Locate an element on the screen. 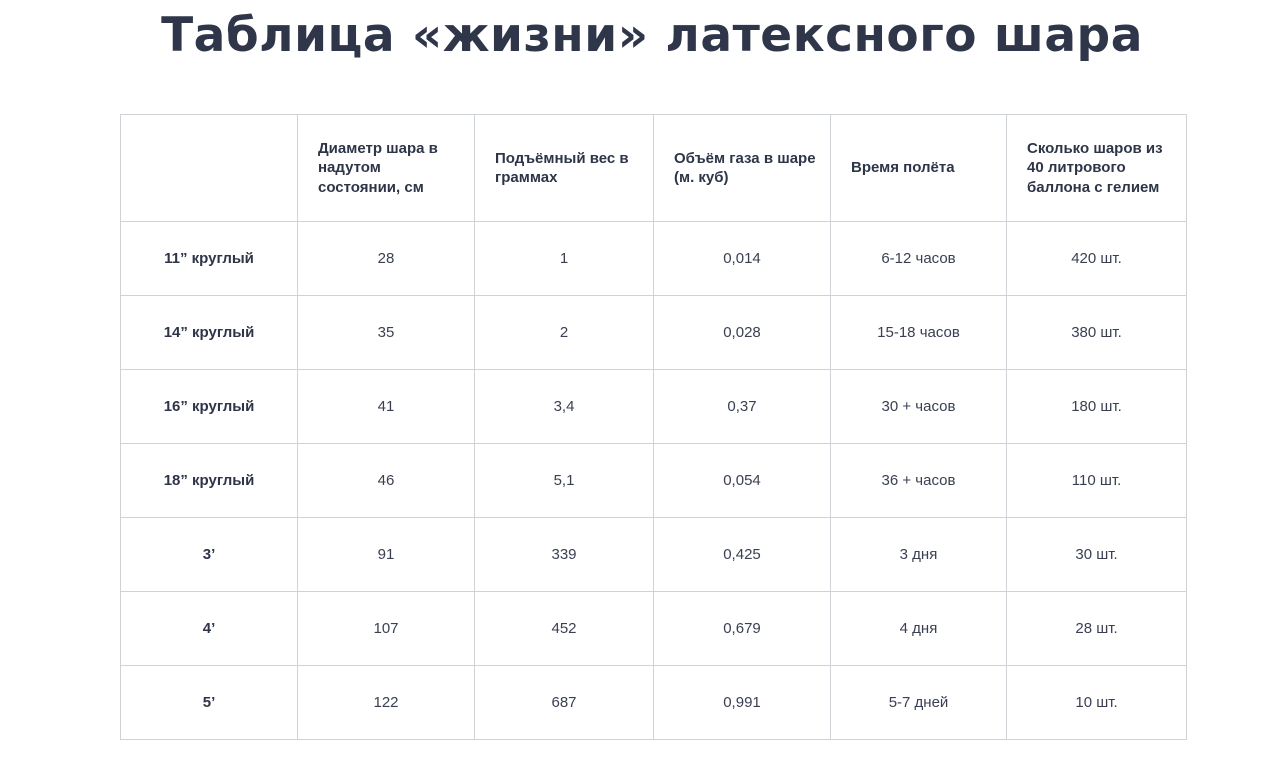 The image size is (1280, 772). header-cell-empty is located at coordinates (209, 168).